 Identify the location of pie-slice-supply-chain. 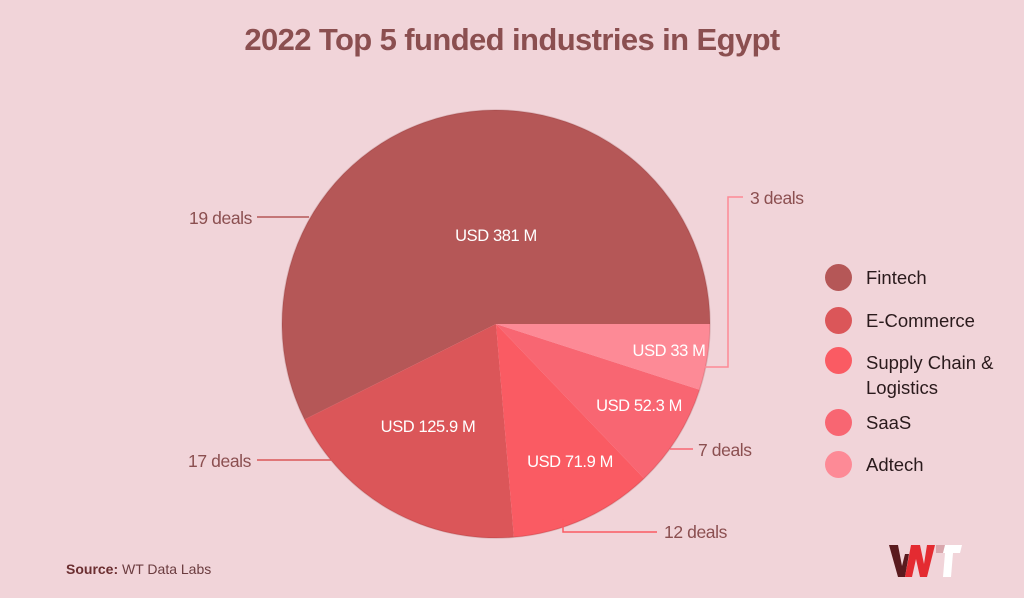
(570, 431).